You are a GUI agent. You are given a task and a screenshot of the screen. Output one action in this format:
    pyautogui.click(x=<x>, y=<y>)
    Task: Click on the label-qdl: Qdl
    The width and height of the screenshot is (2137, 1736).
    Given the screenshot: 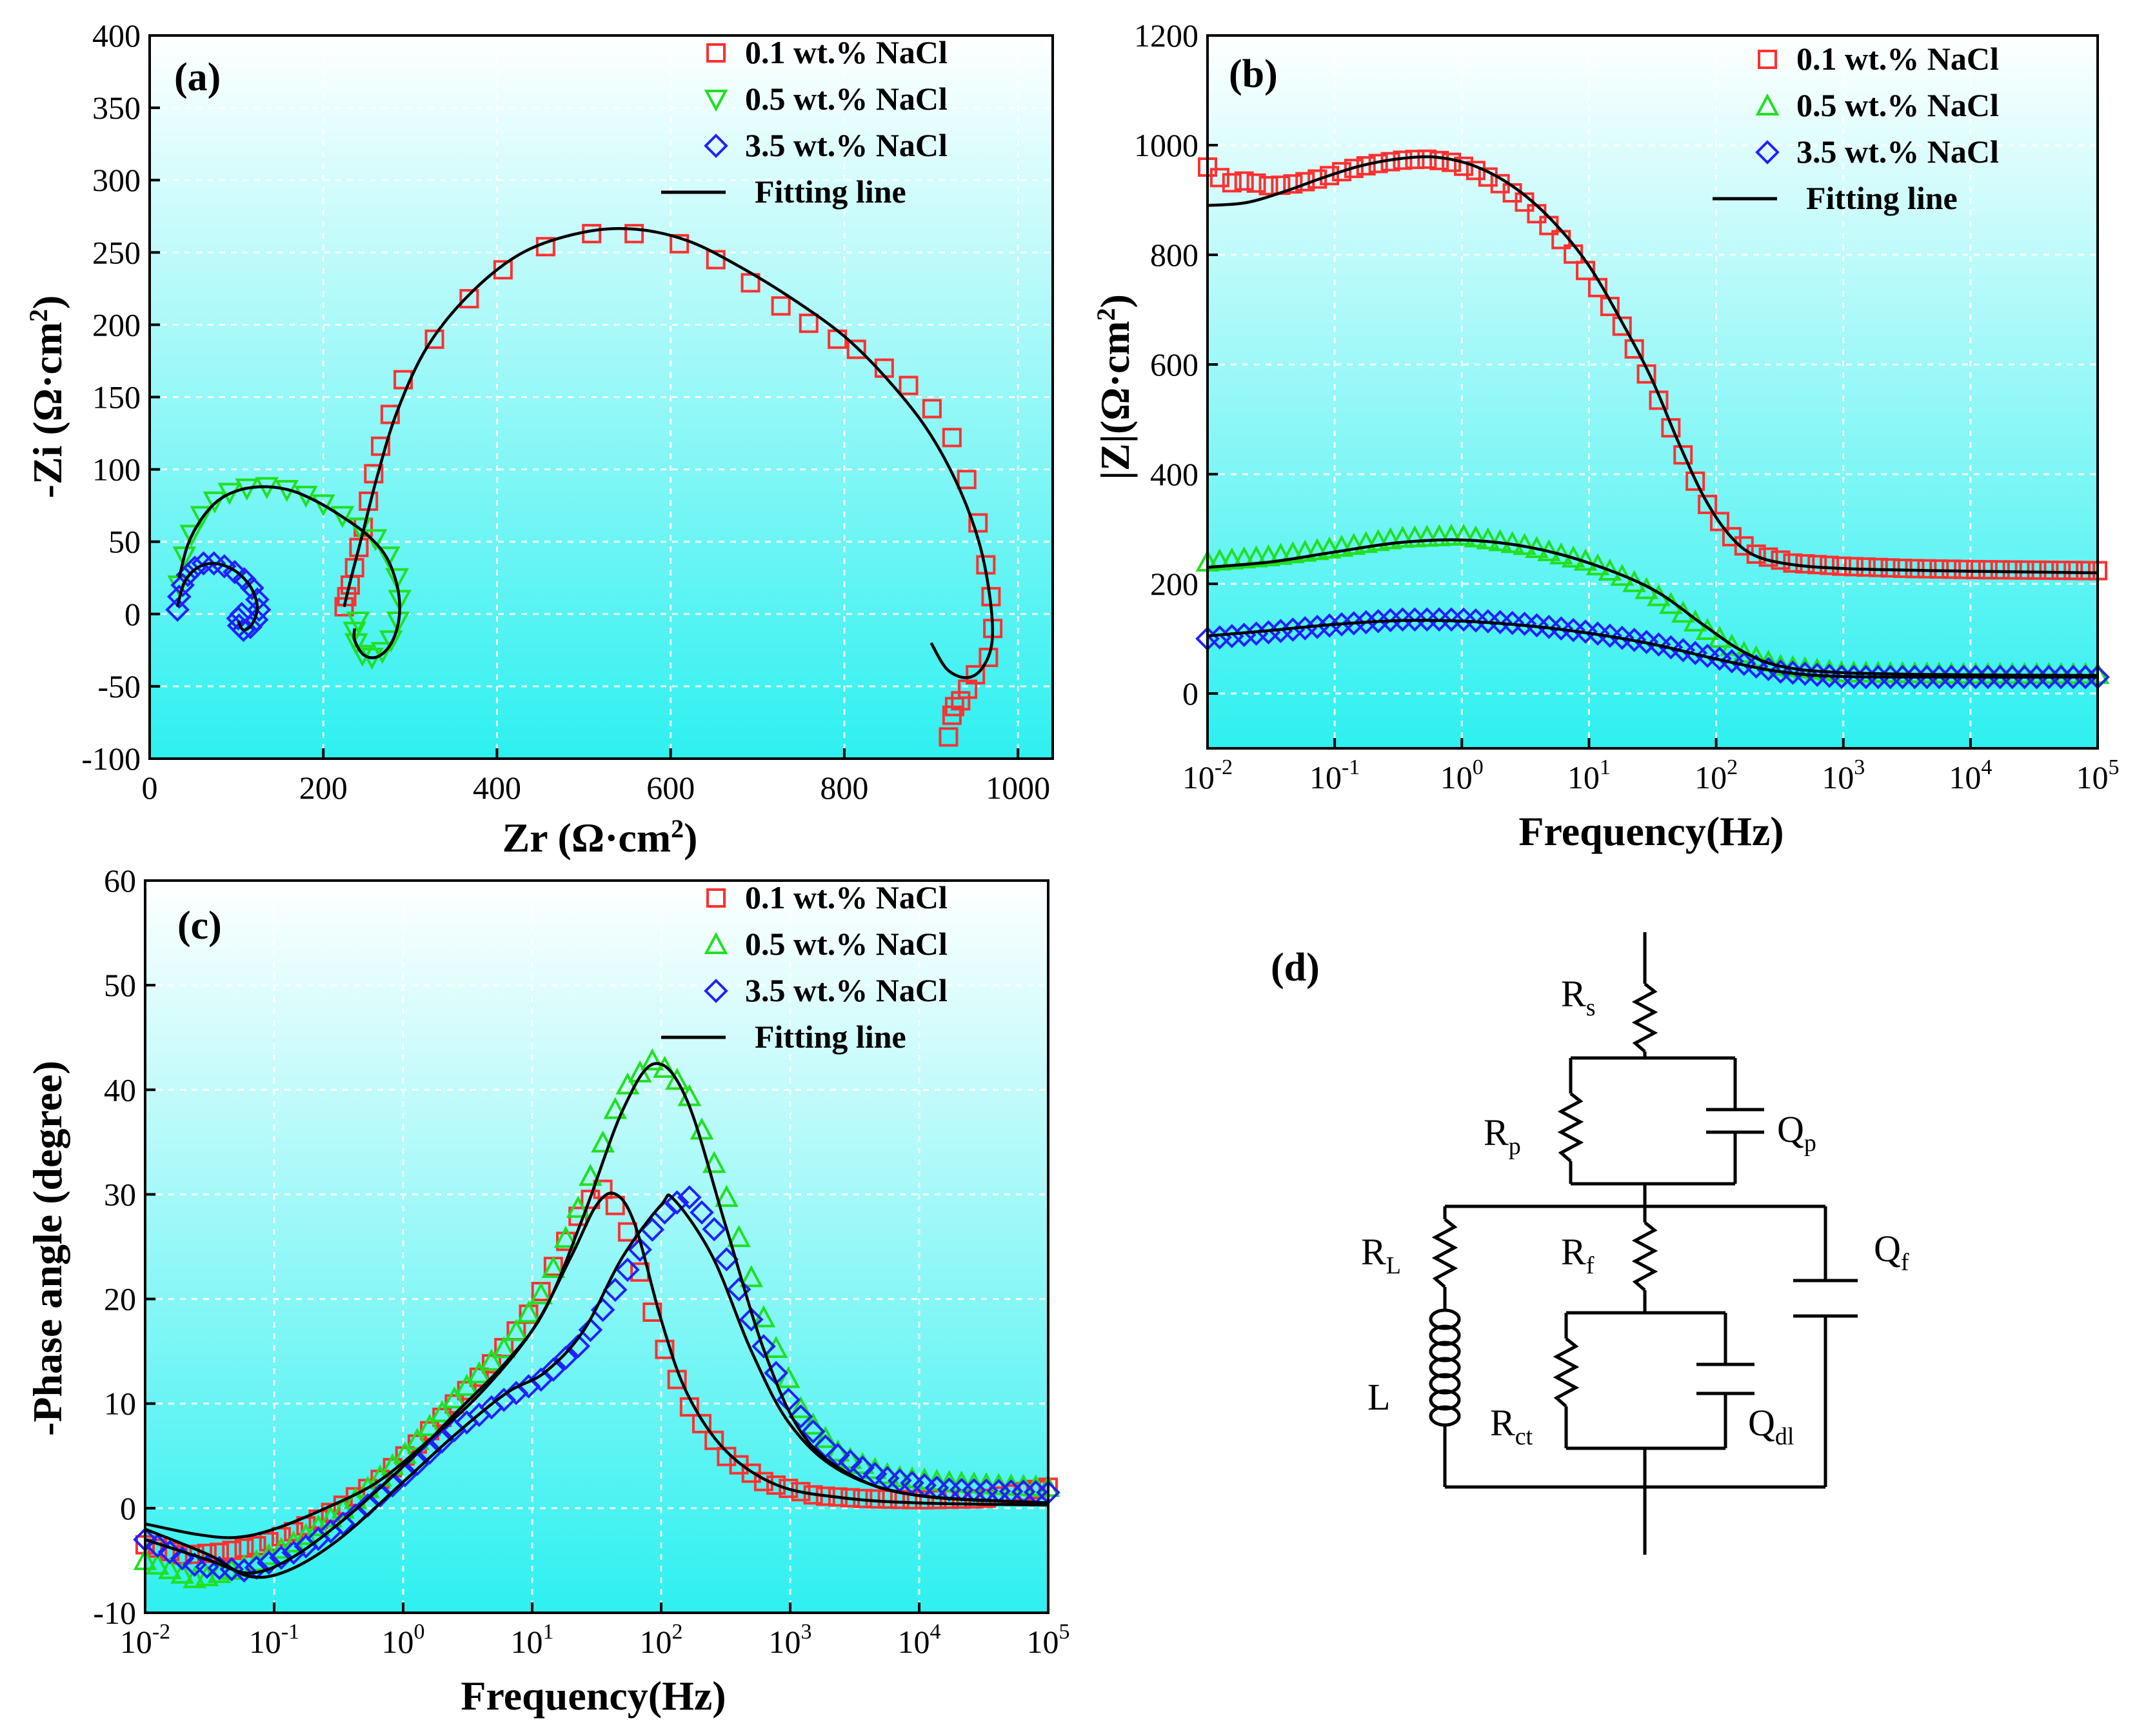 What is the action you would take?
    pyautogui.click(x=1771, y=1426)
    